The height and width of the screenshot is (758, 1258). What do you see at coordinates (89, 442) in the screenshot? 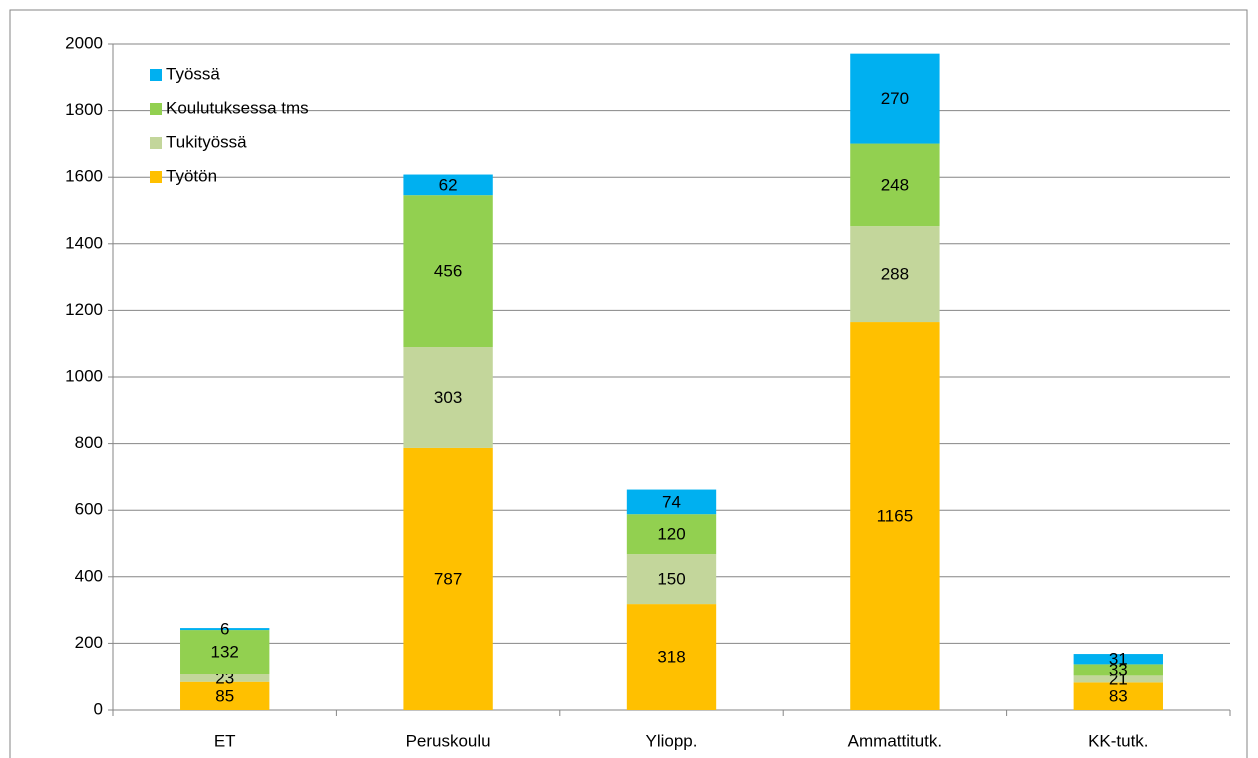
I see `y-tick-label: 800` at bounding box center [89, 442].